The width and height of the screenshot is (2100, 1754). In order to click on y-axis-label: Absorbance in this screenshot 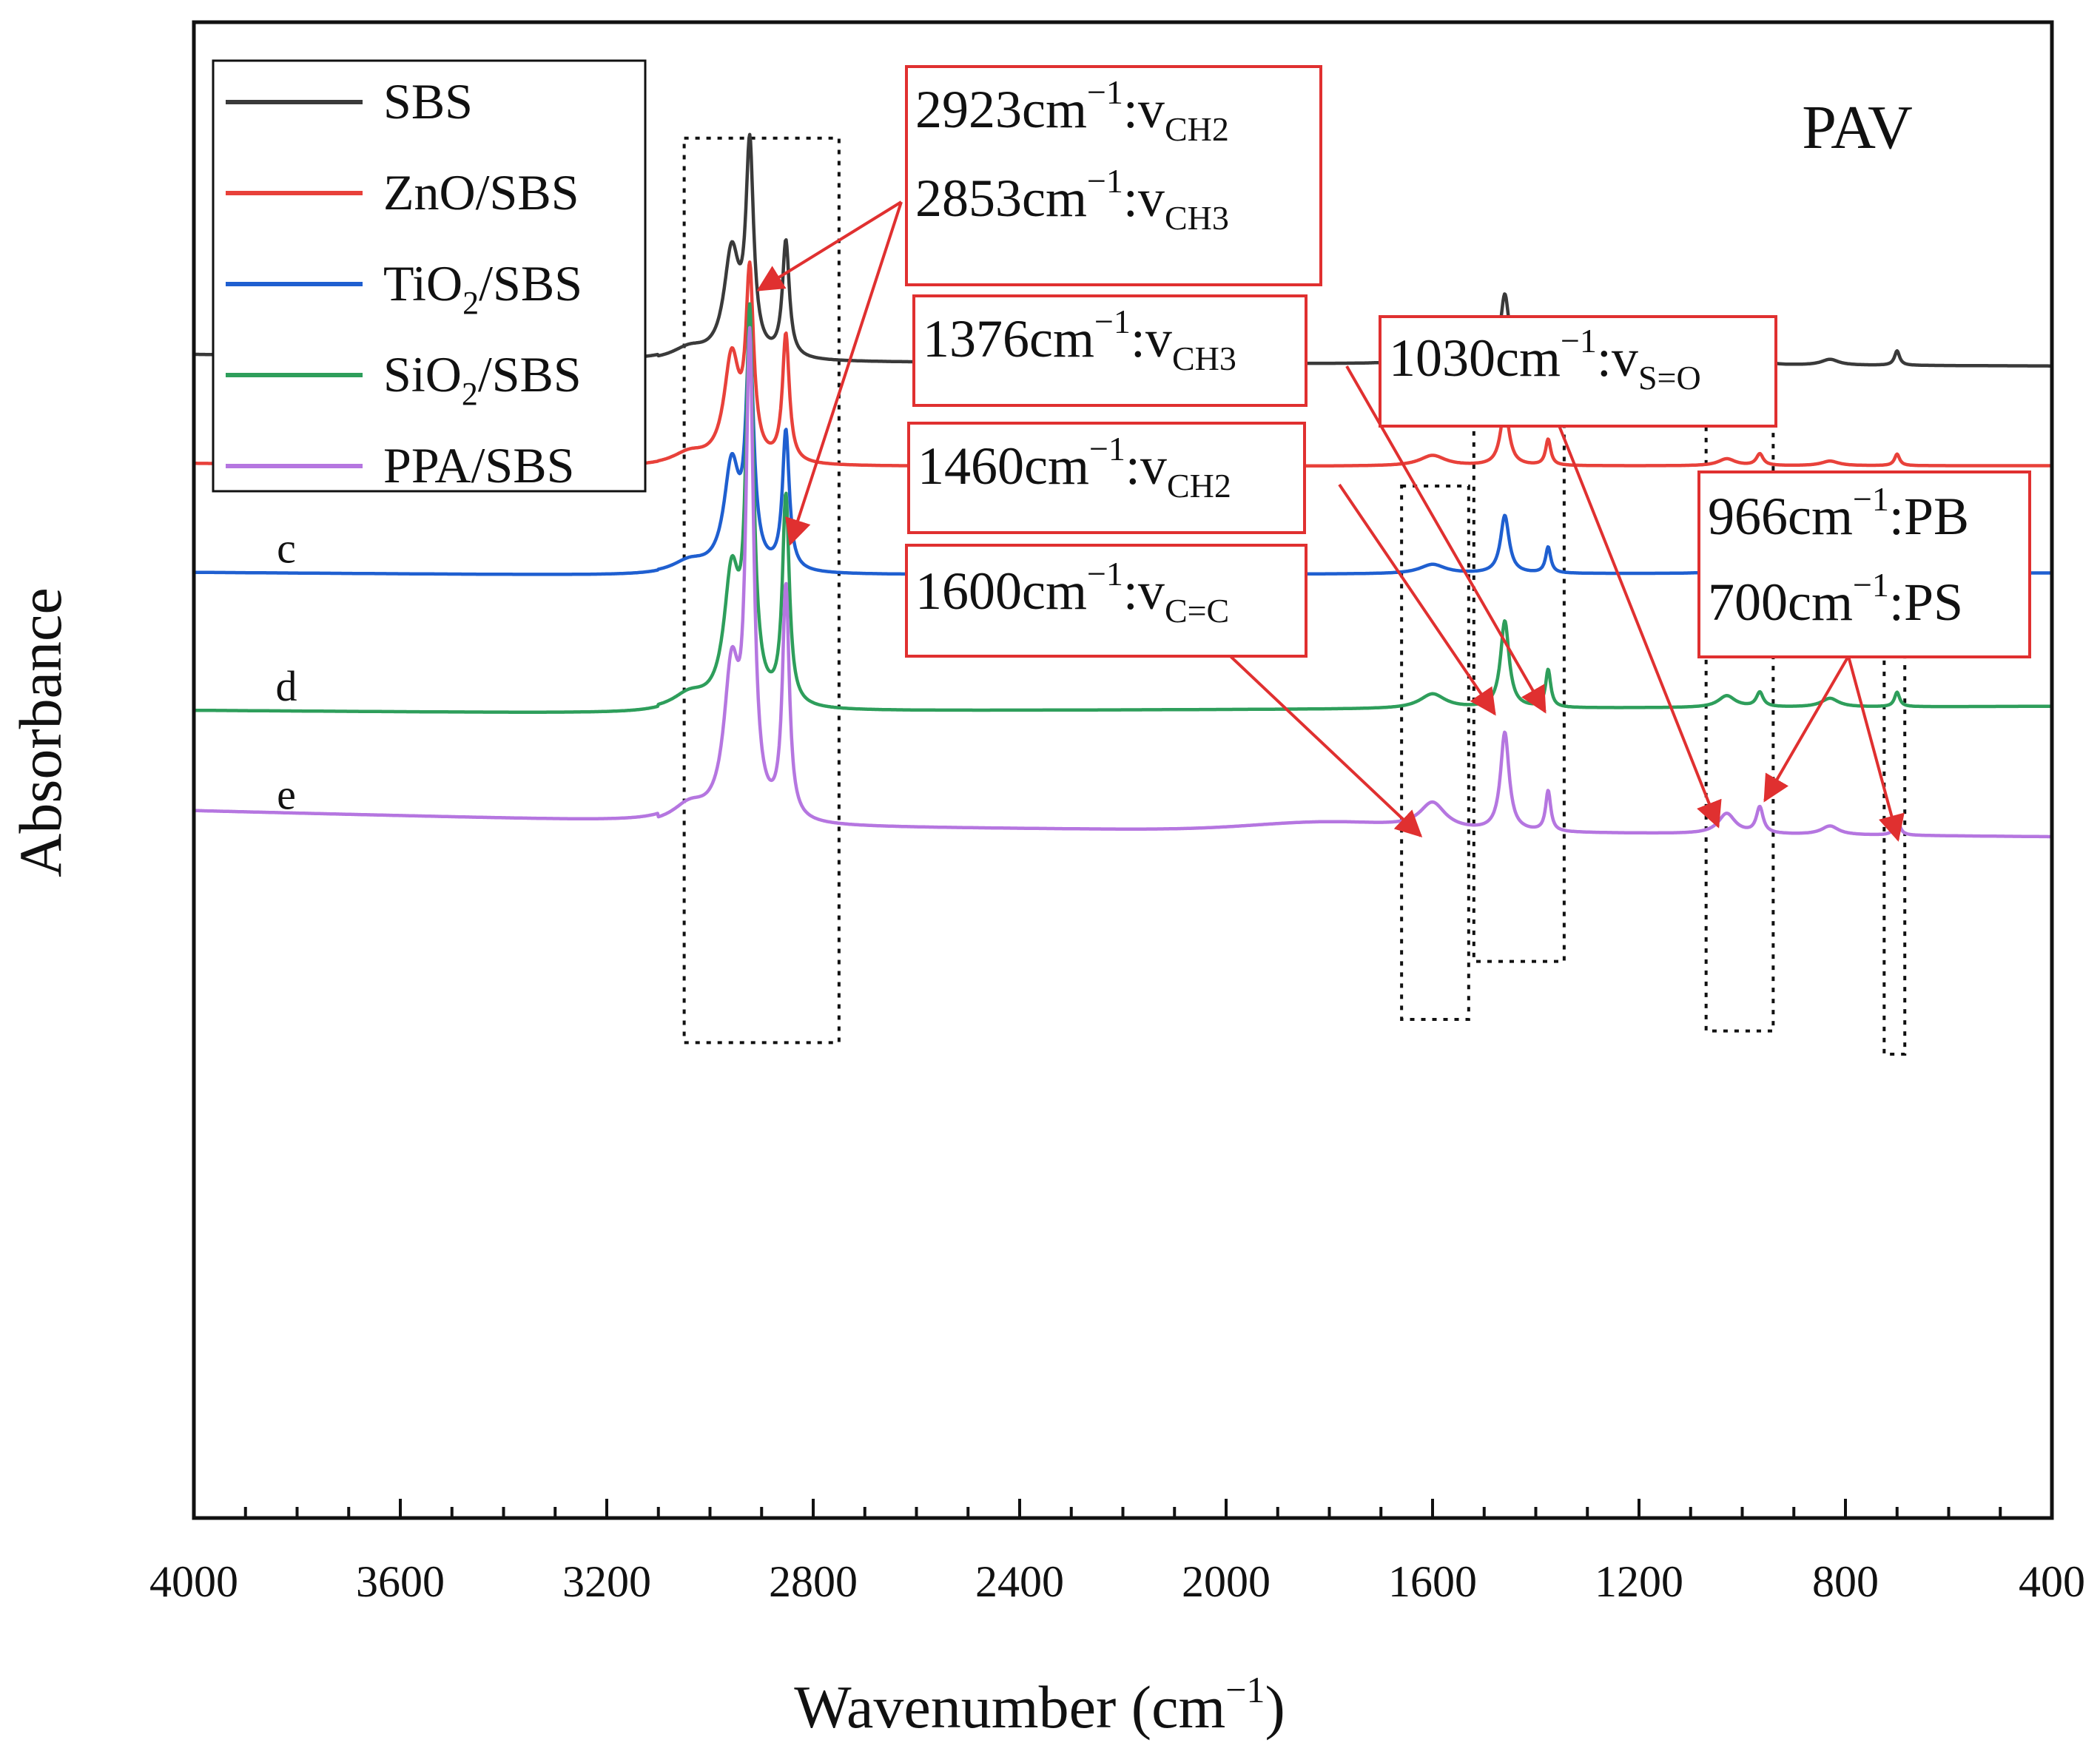, I will do `click(40, 732)`.